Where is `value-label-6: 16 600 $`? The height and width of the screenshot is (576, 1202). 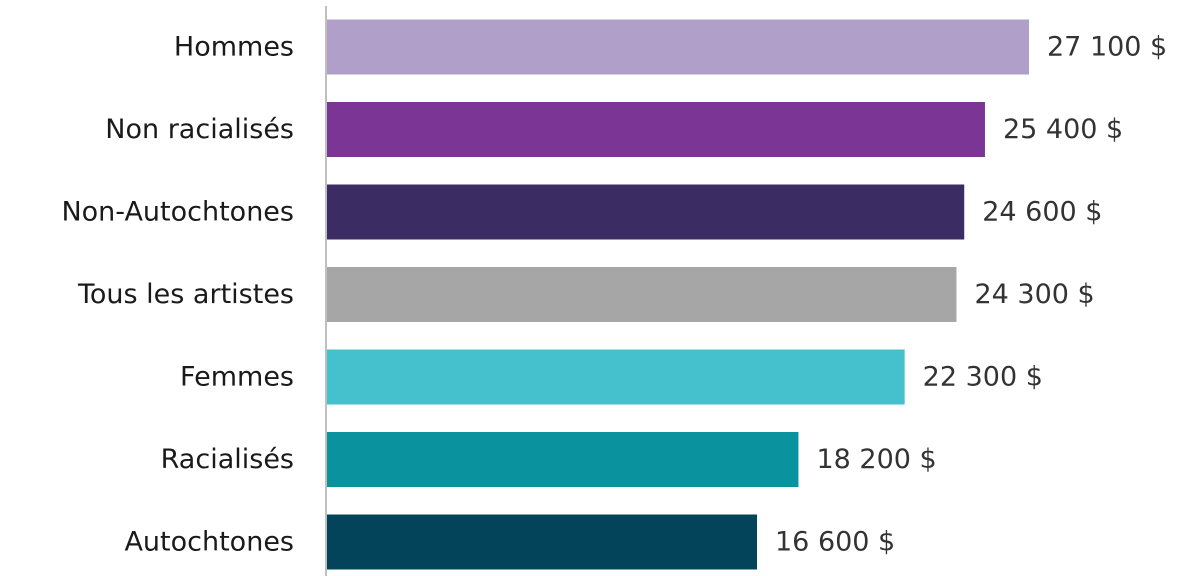
value-label-6: 16 600 $ is located at coordinates (835, 542).